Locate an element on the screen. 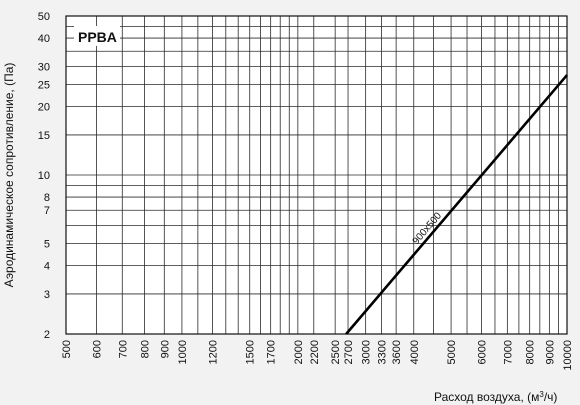 The height and width of the screenshot is (405, 580). x-tick-label: 1000 is located at coordinates (183, 352).